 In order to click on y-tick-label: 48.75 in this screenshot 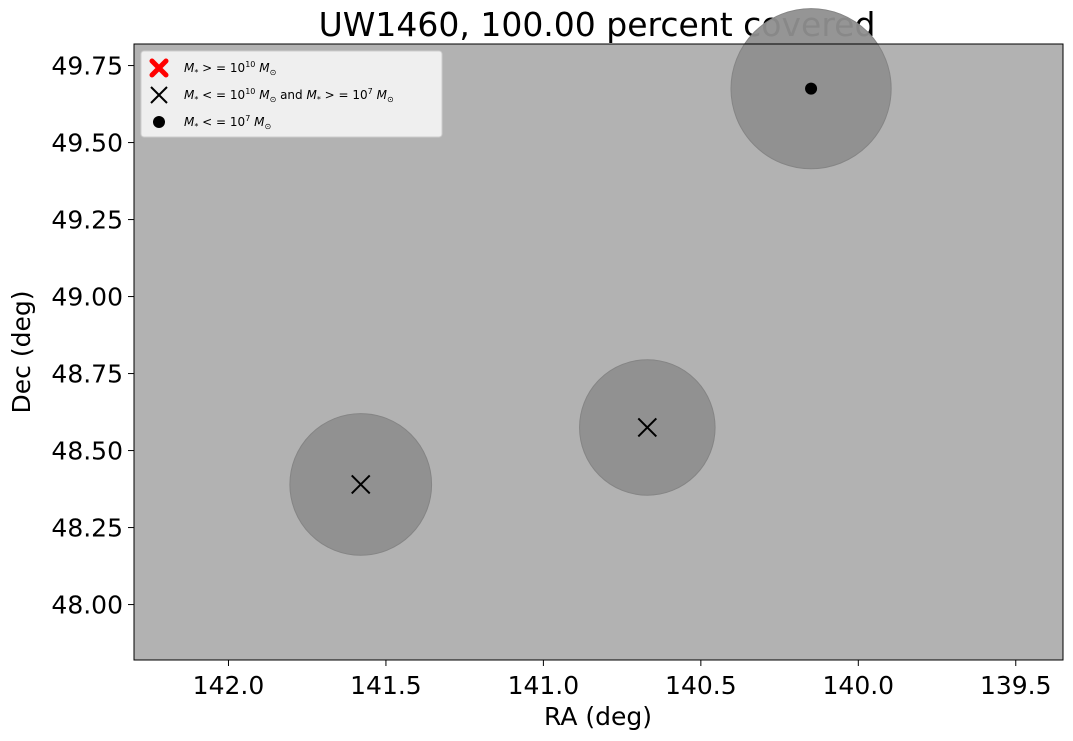, I will do `click(87, 374)`.